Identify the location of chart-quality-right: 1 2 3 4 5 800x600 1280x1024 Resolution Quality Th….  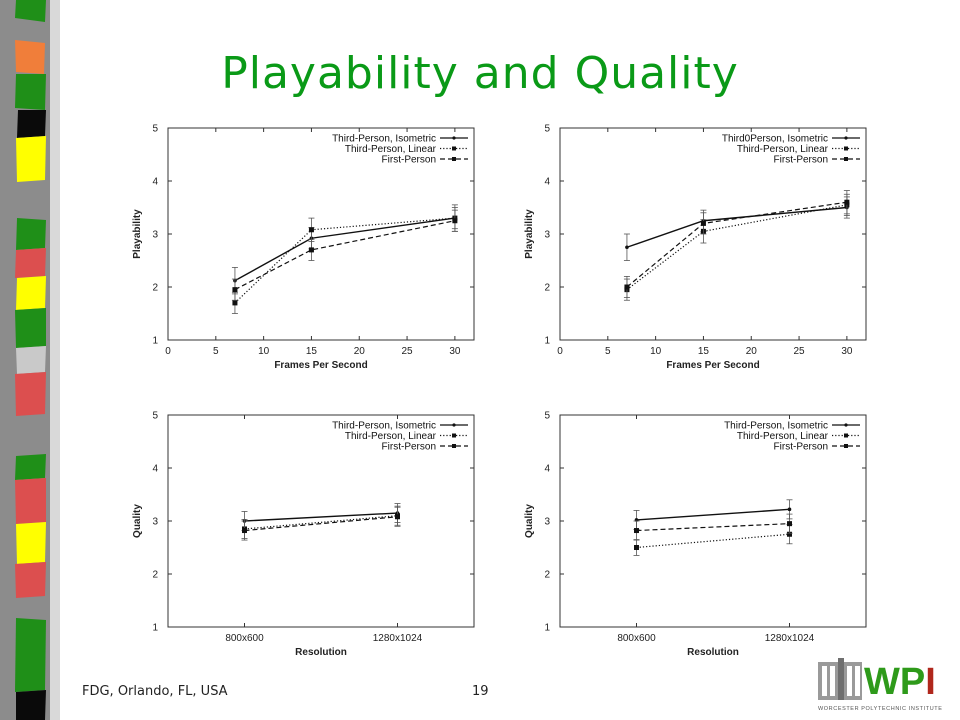
(692, 540).